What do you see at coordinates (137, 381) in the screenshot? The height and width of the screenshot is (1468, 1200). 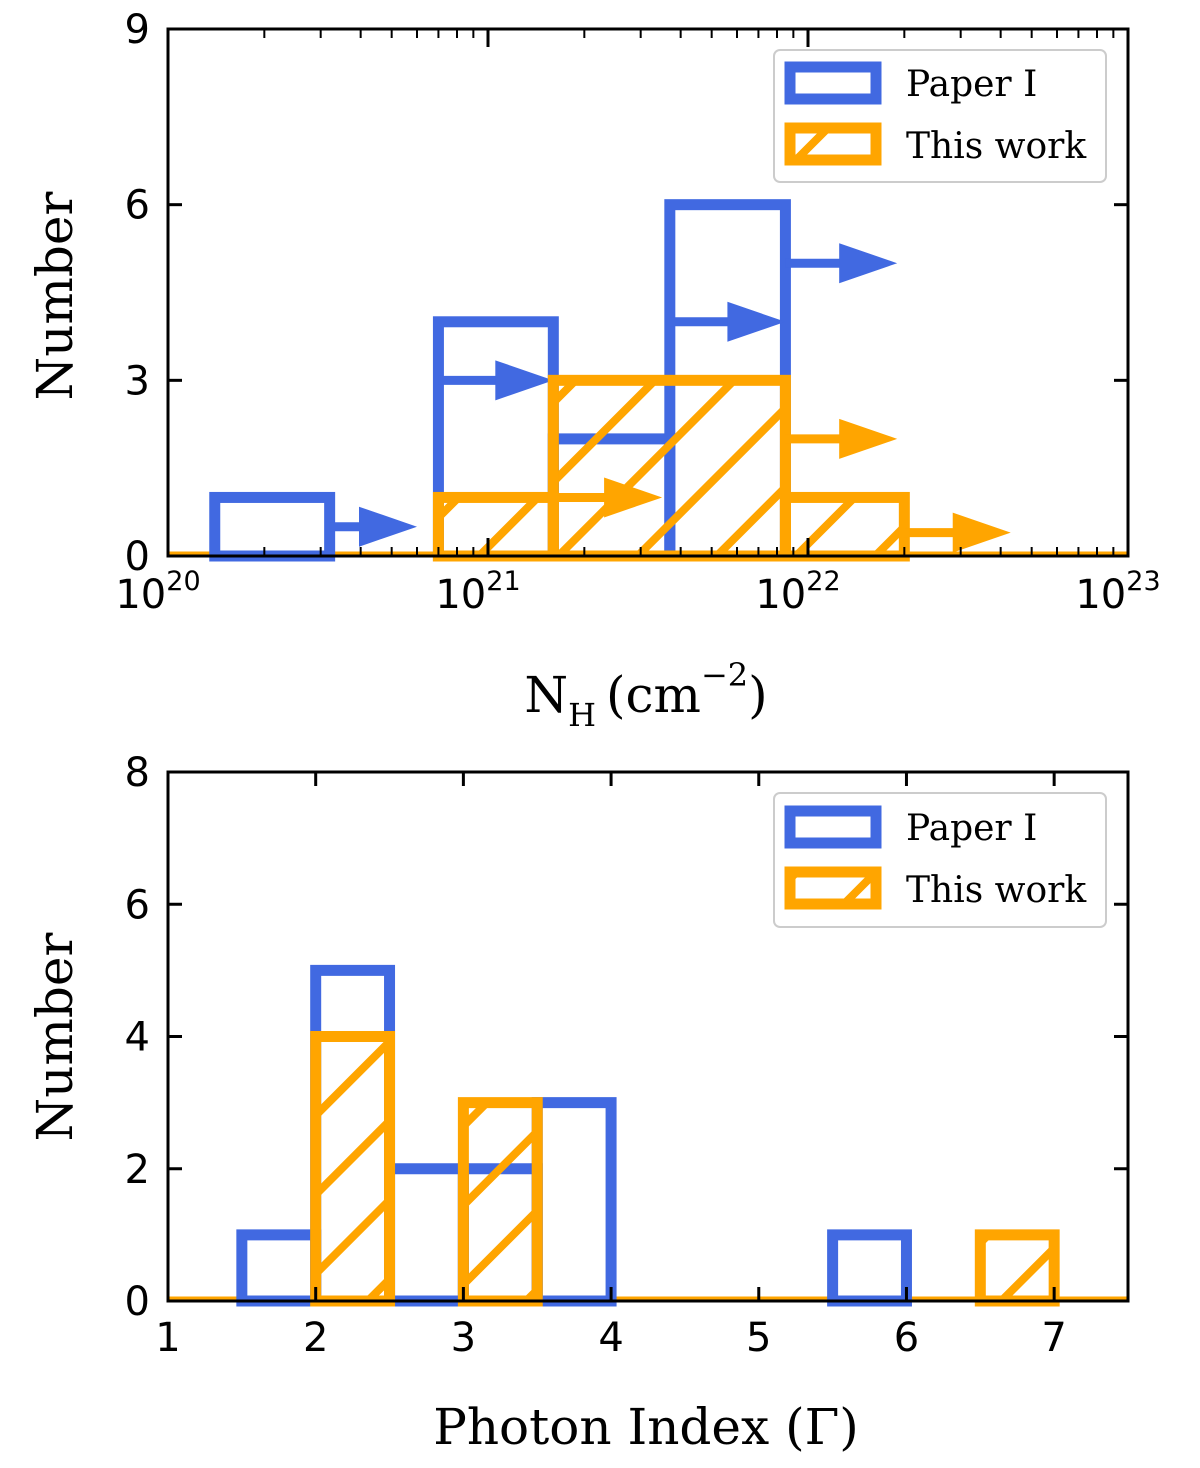 I see `nh-ytick-label-1: 3` at bounding box center [137, 381].